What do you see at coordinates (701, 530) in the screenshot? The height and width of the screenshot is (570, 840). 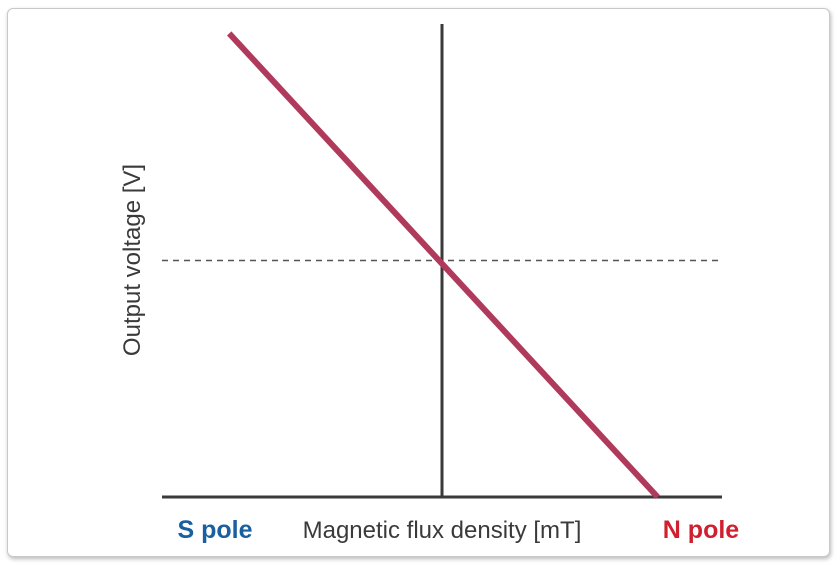 I see `n-pole-label: N pole` at bounding box center [701, 530].